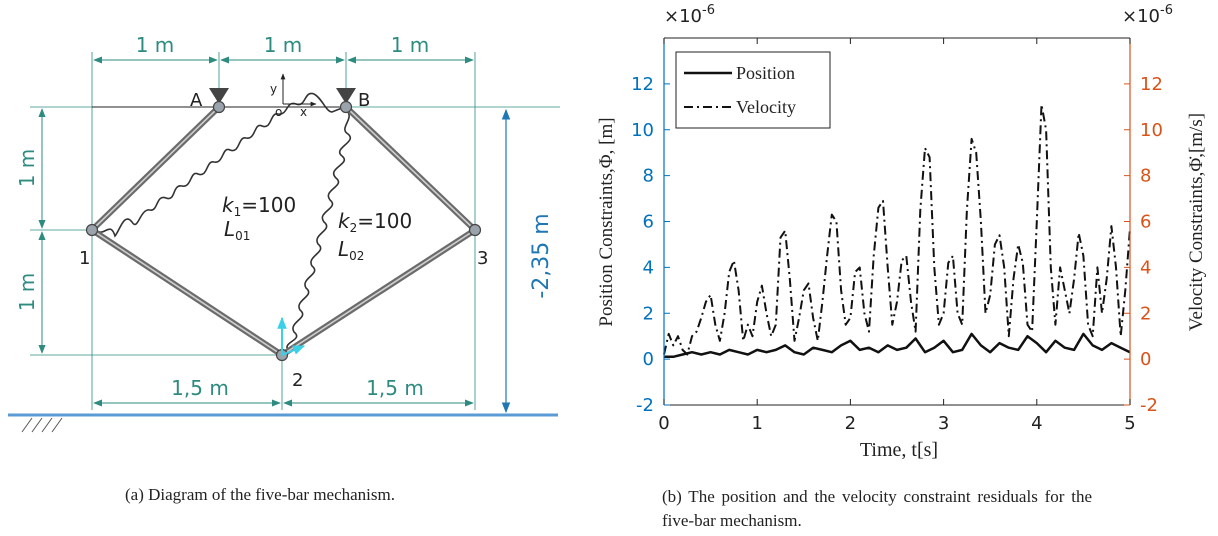 The width and height of the screenshot is (1218, 536). I want to click on y-tick-label-right: 4, so click(1145, 267).